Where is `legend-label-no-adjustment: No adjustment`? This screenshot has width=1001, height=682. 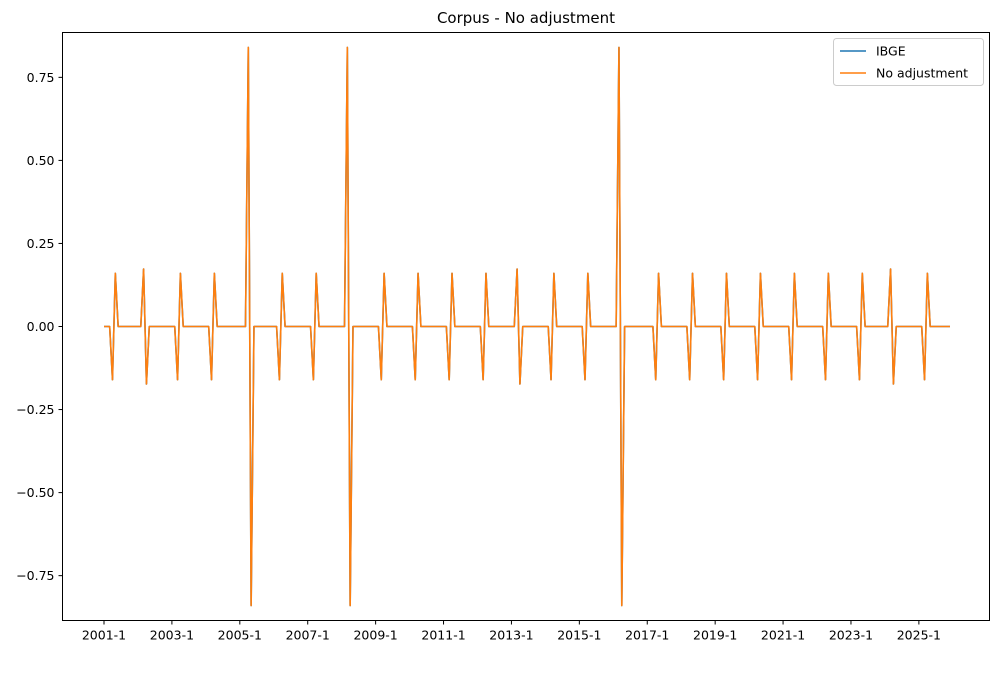 legend-label-no-adjustment: No adjustment is located at coordinates (922, 73).